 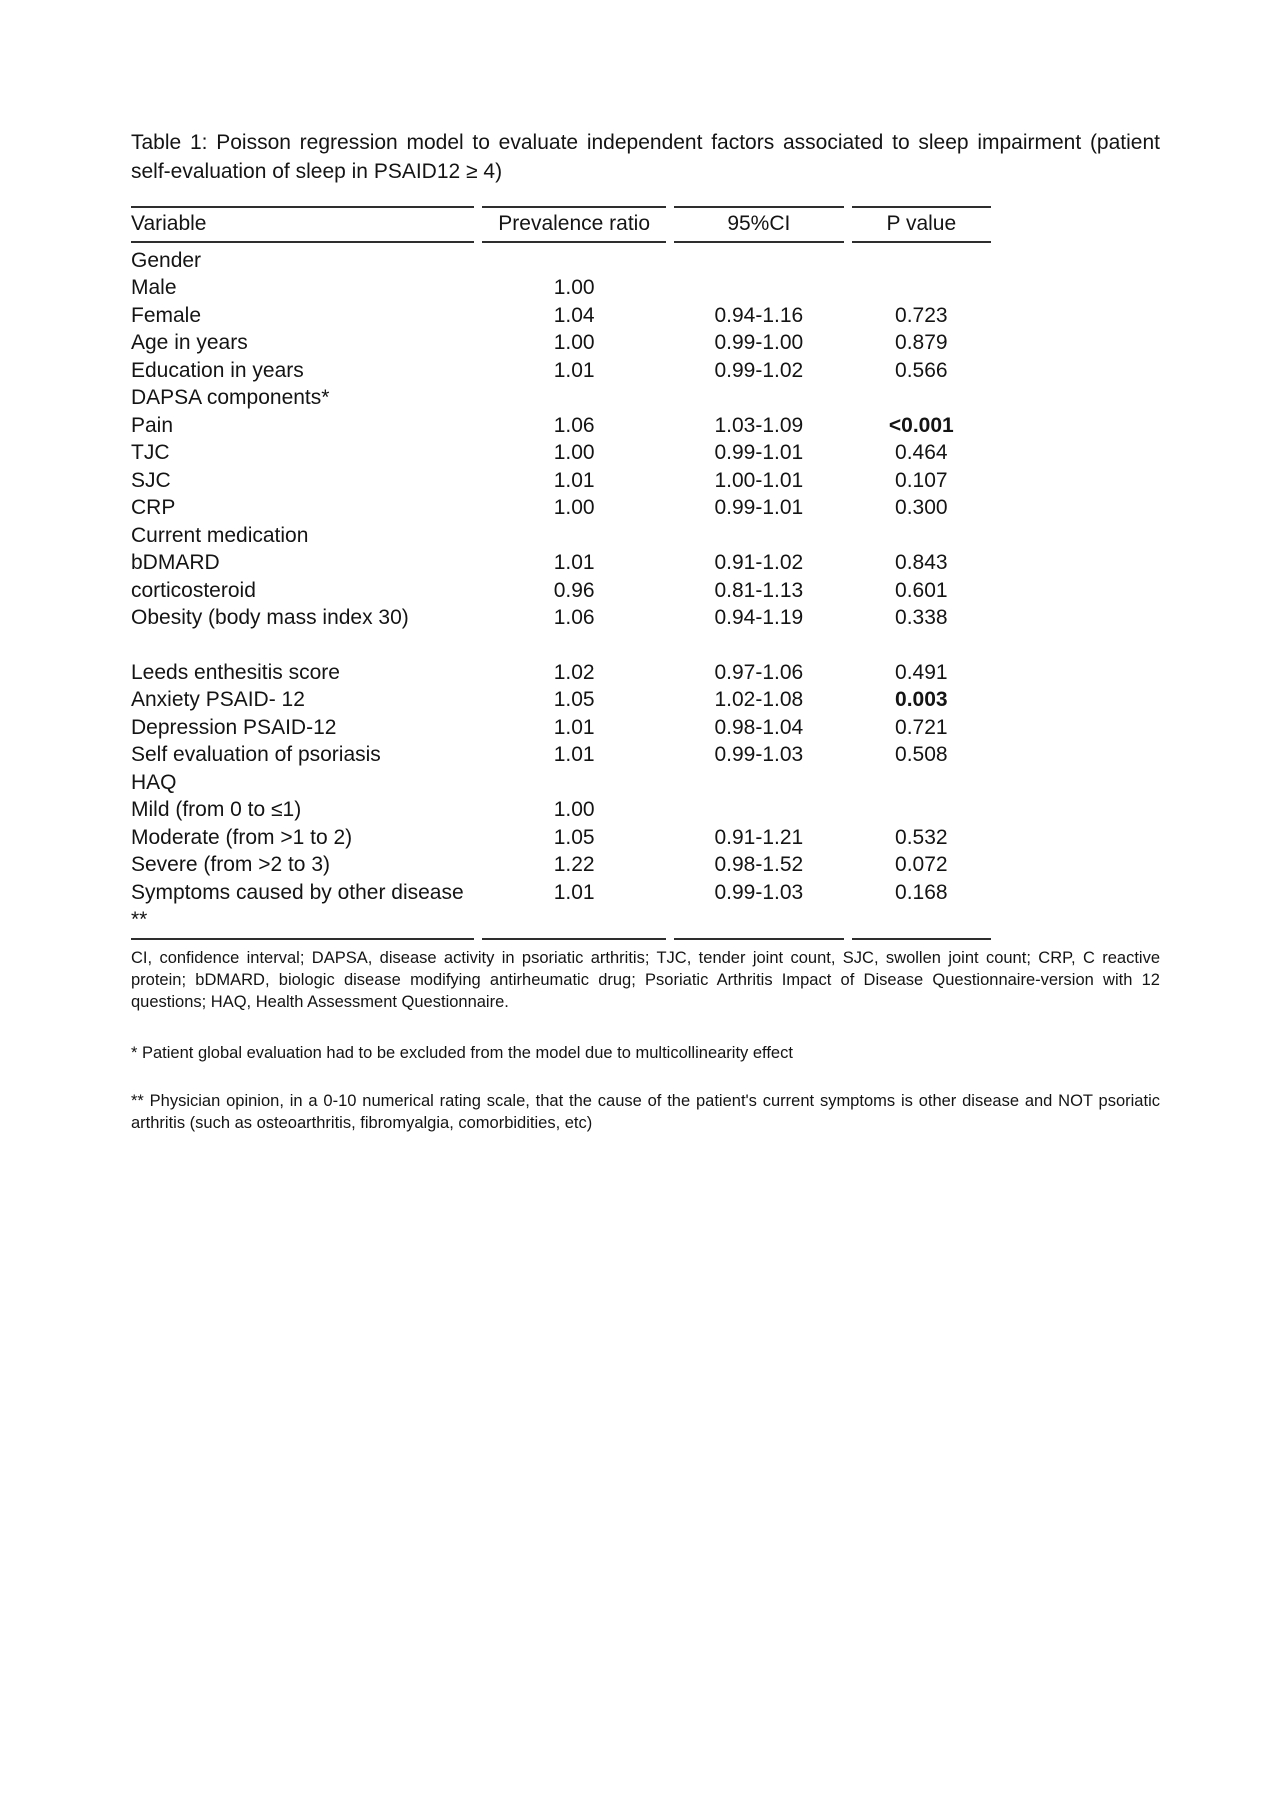 I want to click on variable-cell: CRP, so click(x=153, y=507).